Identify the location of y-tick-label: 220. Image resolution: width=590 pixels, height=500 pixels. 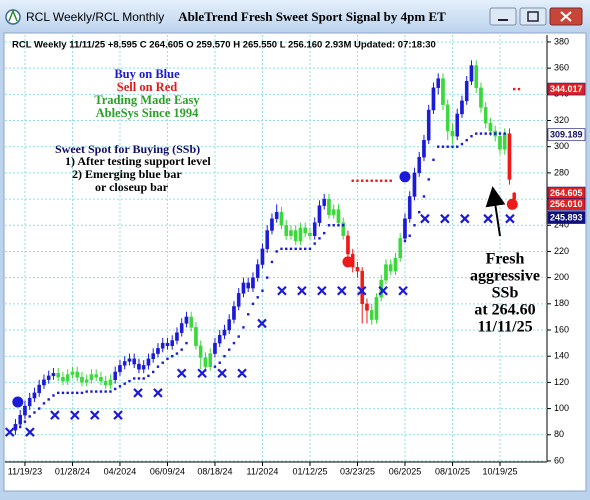
(561, 251).